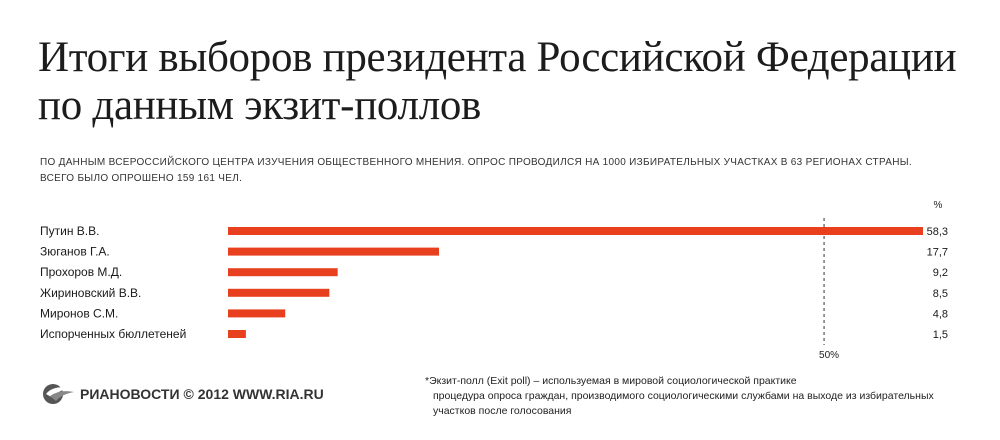 This screenshot has width=1000, height=440. What do you see at coordinates (940, 314) in the screenshot?
I see `value-label: 4,8` at bounding box center [940, 314].